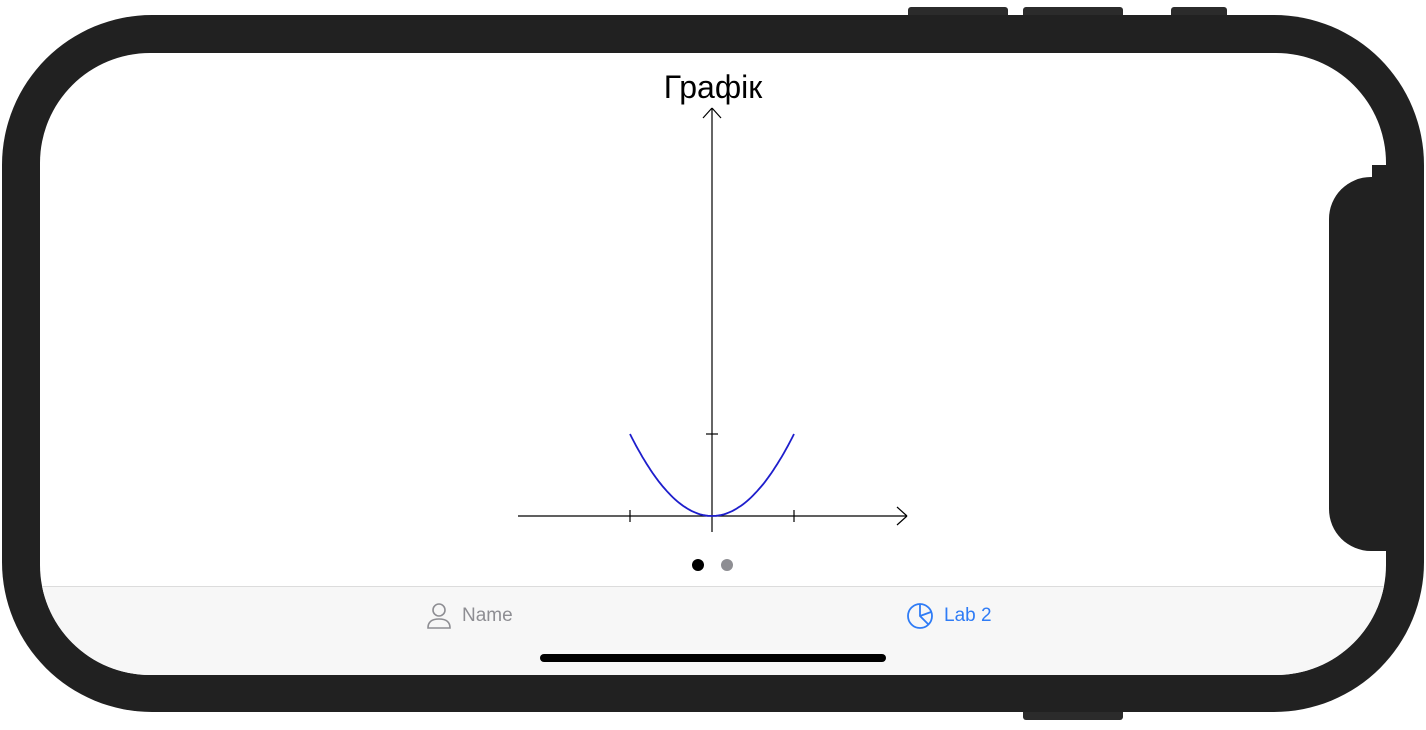 This screenshot has height=730, width=1426. What do you see at coordinates (716, 113) in the screenshot?
I see `y-axis-arrow-right` at bounding box center [716, 113].